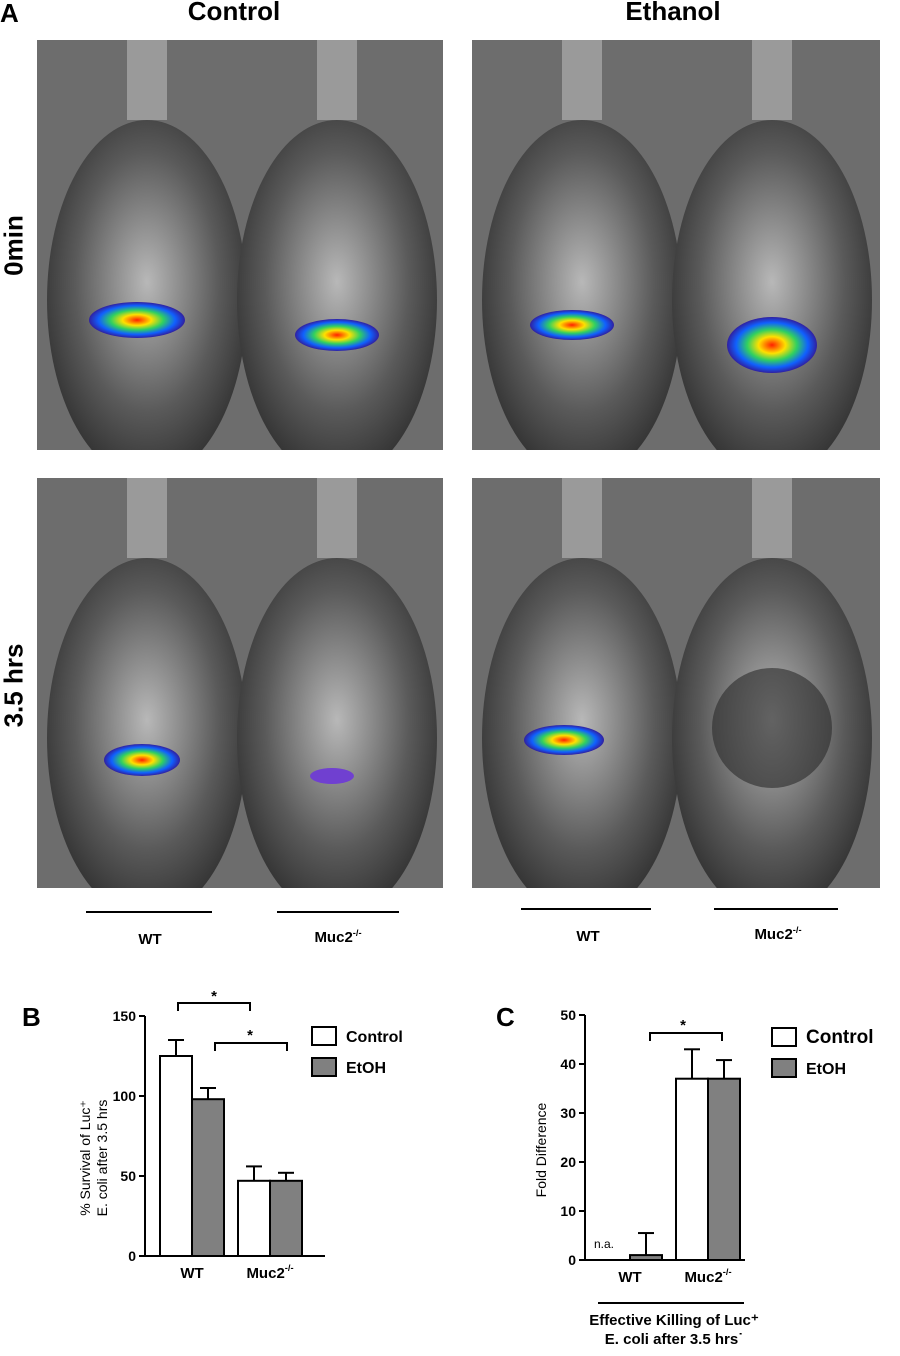 The width and height of the screenshot is (900, 1356). I want to click on genotype-label-control-muc2: Muc2-/-, so click(338, 937).